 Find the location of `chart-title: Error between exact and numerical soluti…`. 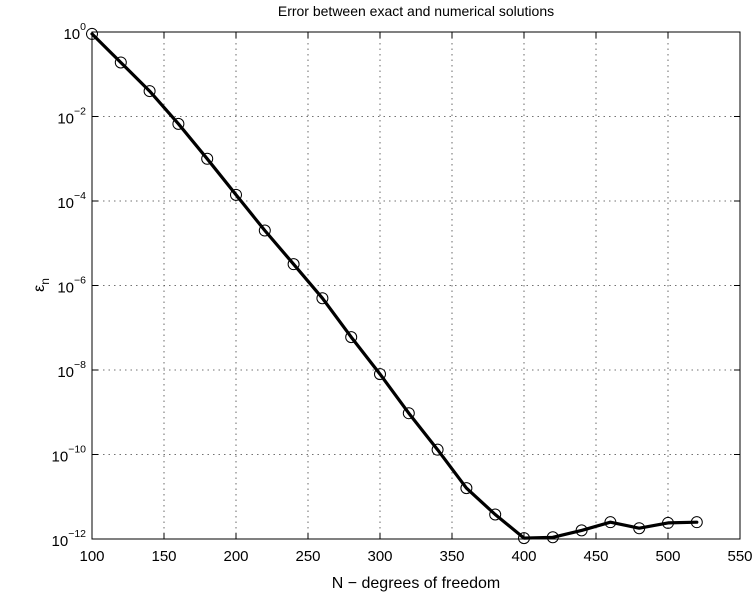

chart-title: Error between exact and numerical soluti… is located at coordinates (416, 11).